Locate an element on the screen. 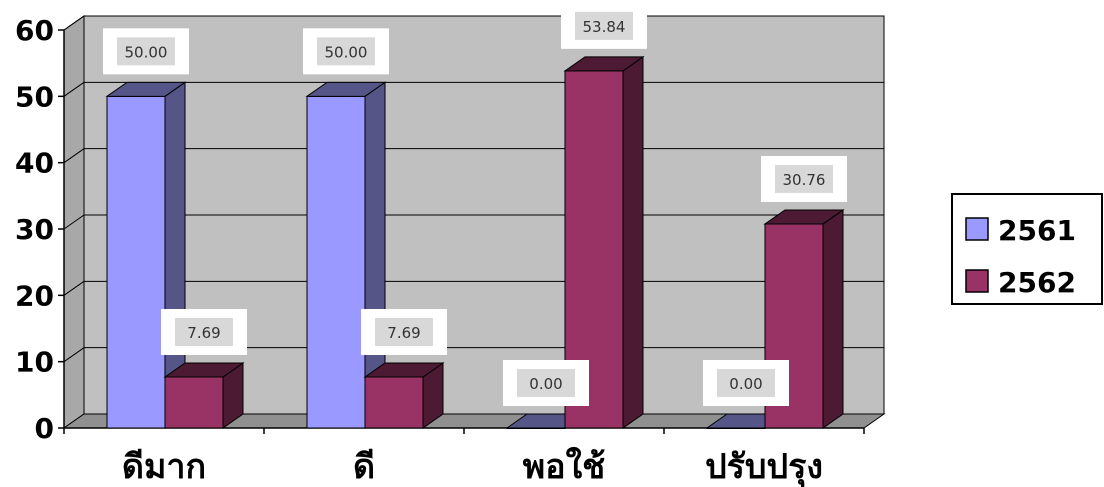 The height and width of the screenshot is (487, 1104). legend-item: 2562 is located at coordinates (1020, 282).